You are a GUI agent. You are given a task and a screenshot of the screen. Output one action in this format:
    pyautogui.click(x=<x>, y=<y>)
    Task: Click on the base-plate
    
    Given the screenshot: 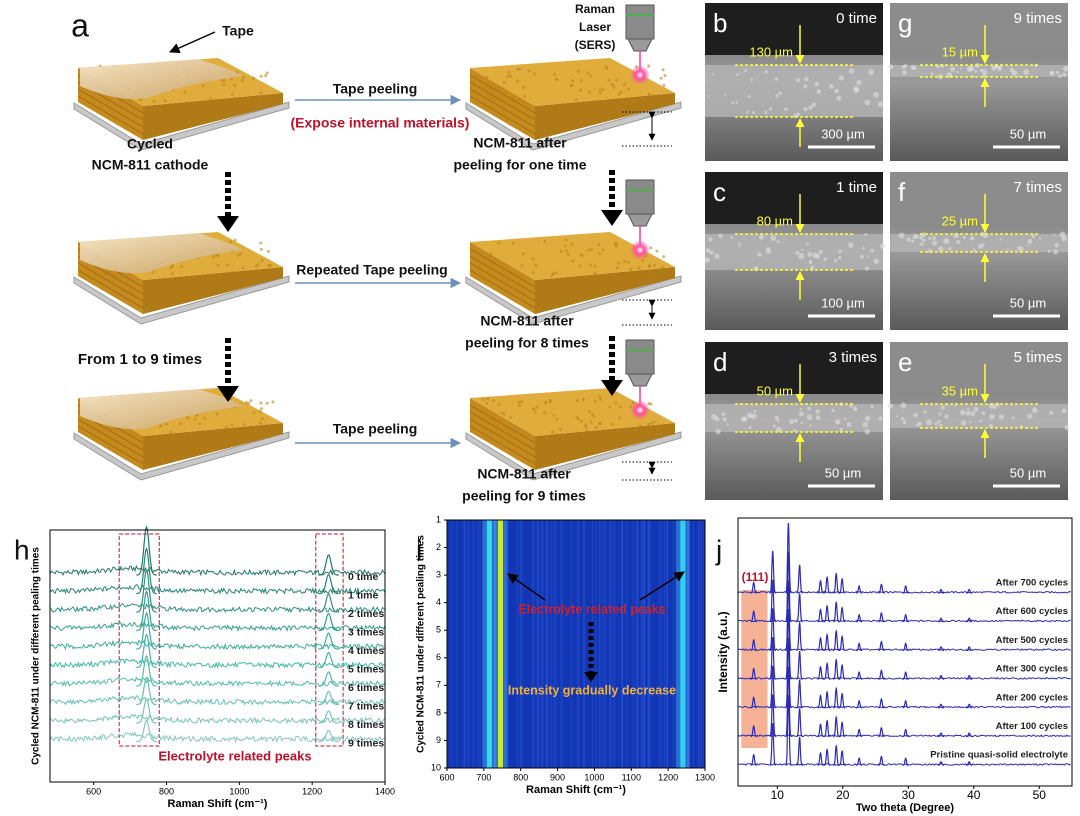 What is the action you would take?
    pyautogui.click(x=573, y=300)
    